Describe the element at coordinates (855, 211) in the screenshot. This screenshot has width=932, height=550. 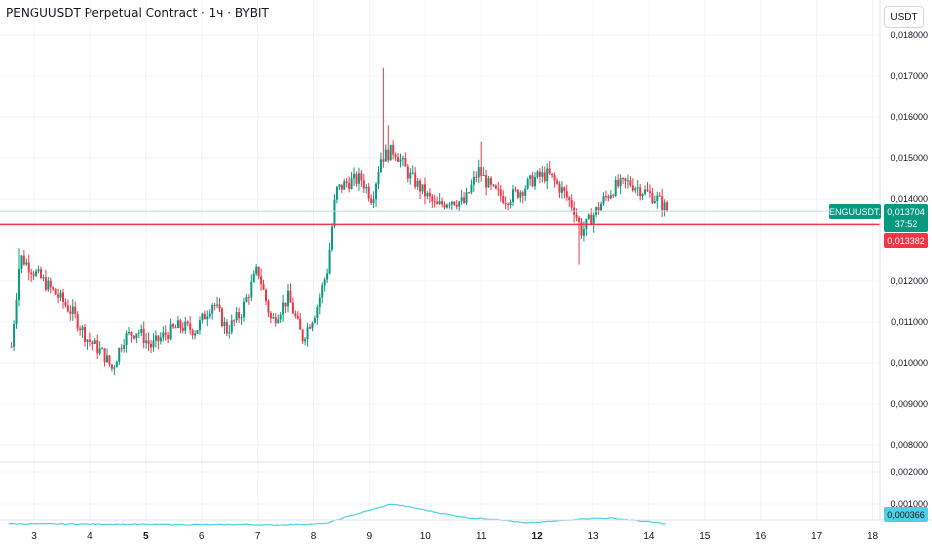
I see `symbol-tag: PENGUUSDT.P` at that location.